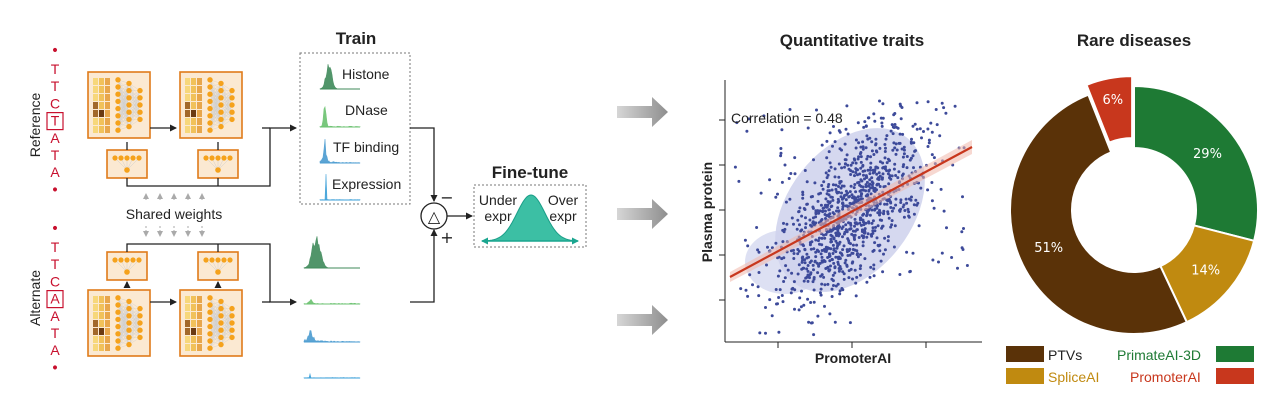 The image size is (1280, 414). Describe the element at coordinates (787, 118) in the screenshot. I see `correlation-annotation: Correlation = 0.48` at that location.